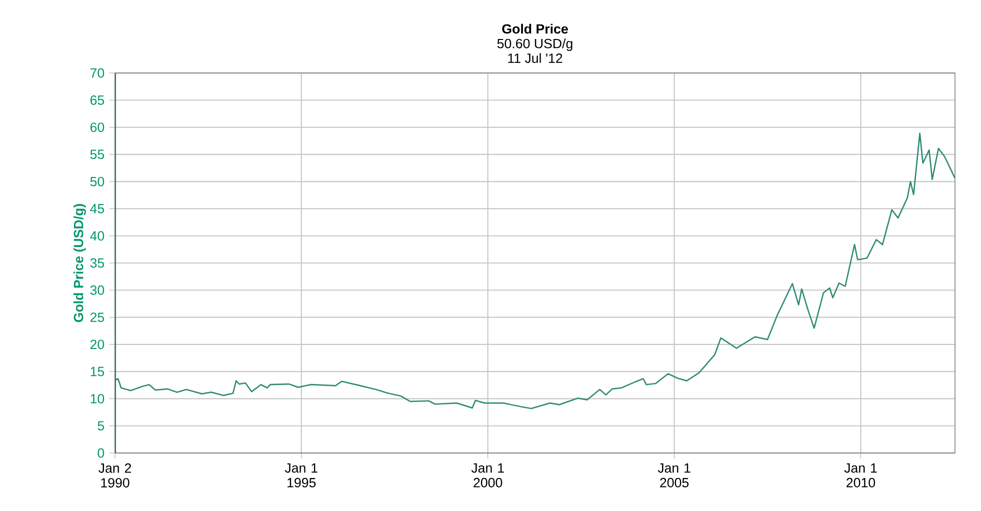 The height and width of the screenshot is (511, 981). I want to click on y-tick-label: 15, so click(97, 371).